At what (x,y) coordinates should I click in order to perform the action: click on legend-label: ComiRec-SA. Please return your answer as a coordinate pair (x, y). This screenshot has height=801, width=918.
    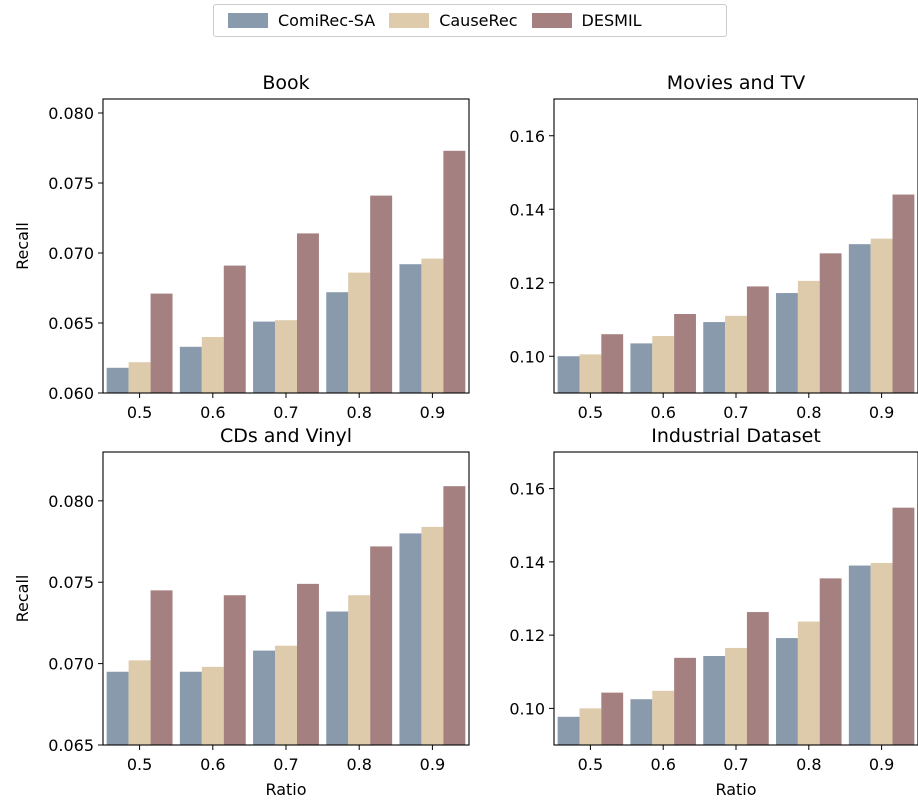
    Looking at the image, I should click on (327, 20).